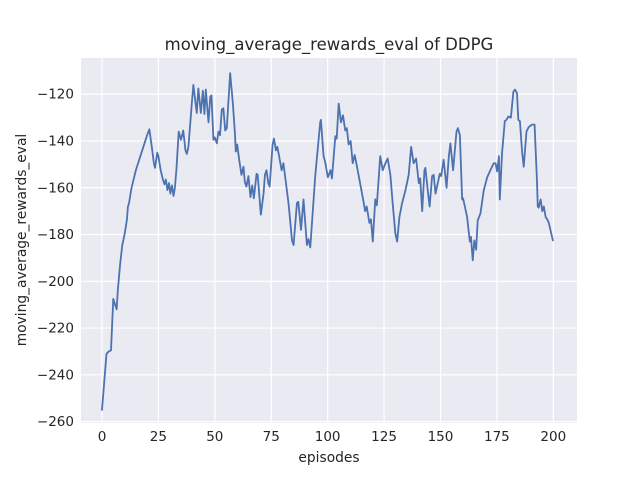 The image size is (640, 480). I want to click on x-axis-label: episodes, so click(329, 458).